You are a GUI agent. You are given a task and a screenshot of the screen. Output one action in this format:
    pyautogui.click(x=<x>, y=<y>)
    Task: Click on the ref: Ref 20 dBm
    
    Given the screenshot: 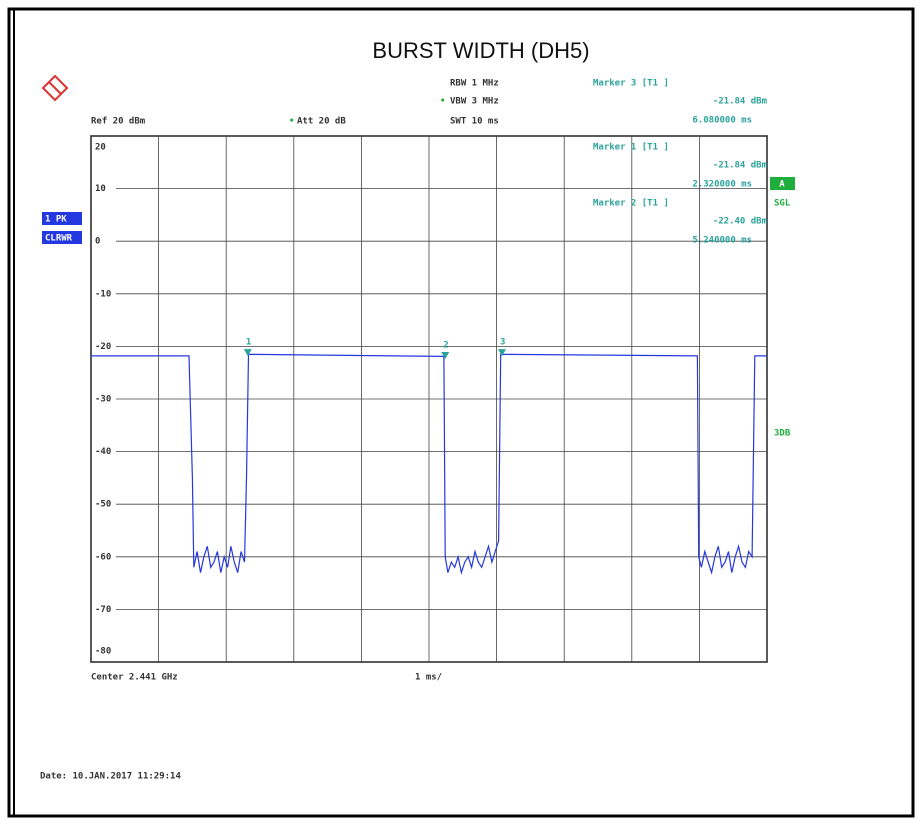 What is the action you would take?
    pyautogui.click(x=118, y=122)
    